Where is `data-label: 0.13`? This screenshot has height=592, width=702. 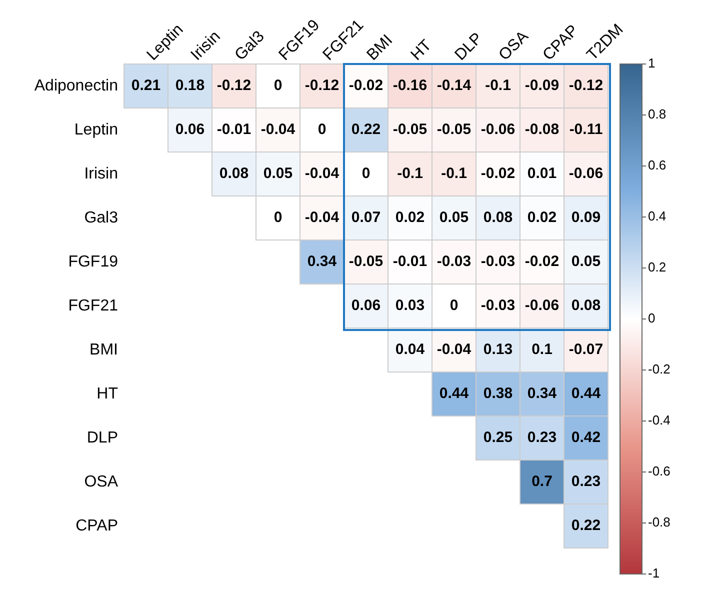
data-label: 0.13 is located at coordinates (498, 349).